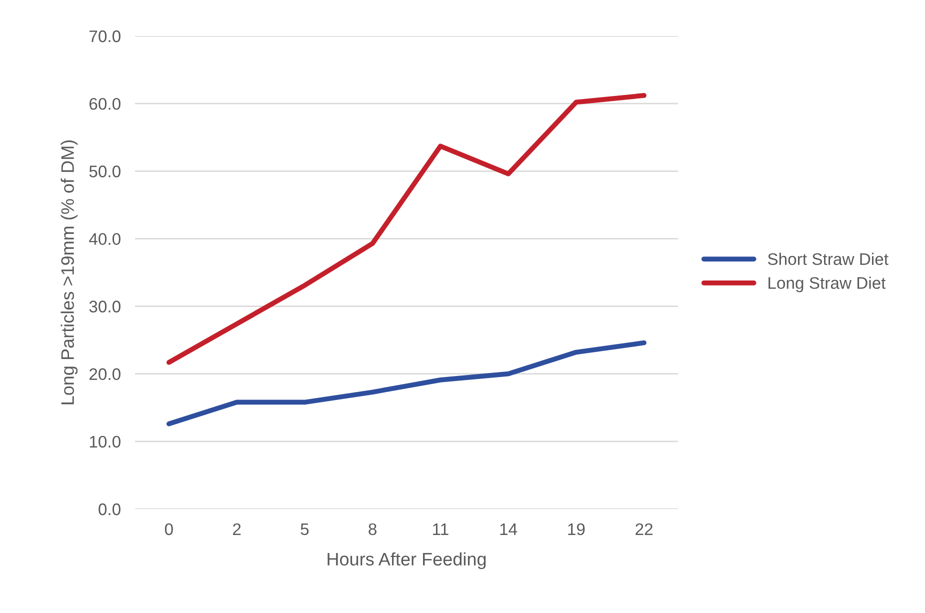 Image resolution: width=925 pixels, height=613 pixels. Describe the element at coordinates (104, 306) in the screenshot. I see `y-tick-label: 30.0` at that location.